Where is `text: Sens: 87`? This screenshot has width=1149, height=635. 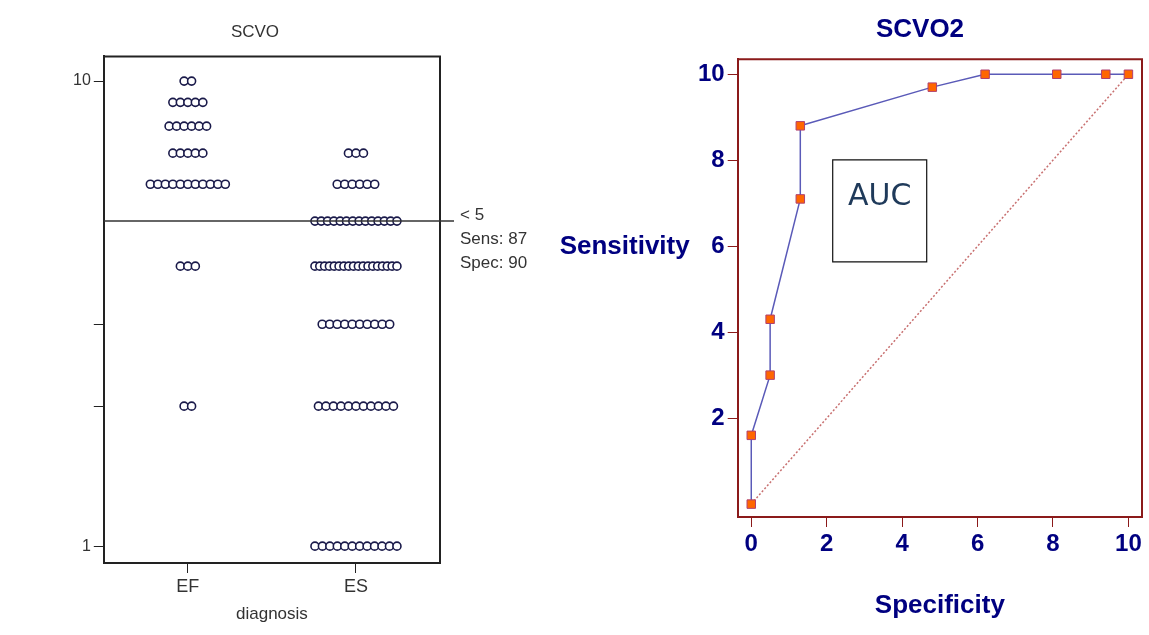
text: Sens: 87 is located at coordinates (494, 238).